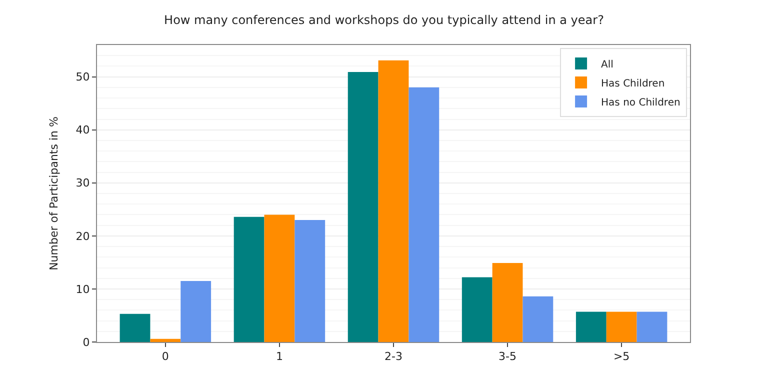 Image resolution: width=768 pixels, height=384 pixels. What do you see at coordinates (53, 193) in the screenshot?
I see `y-axis-title: Number of Participants in %` at bounding box center [53, 193].